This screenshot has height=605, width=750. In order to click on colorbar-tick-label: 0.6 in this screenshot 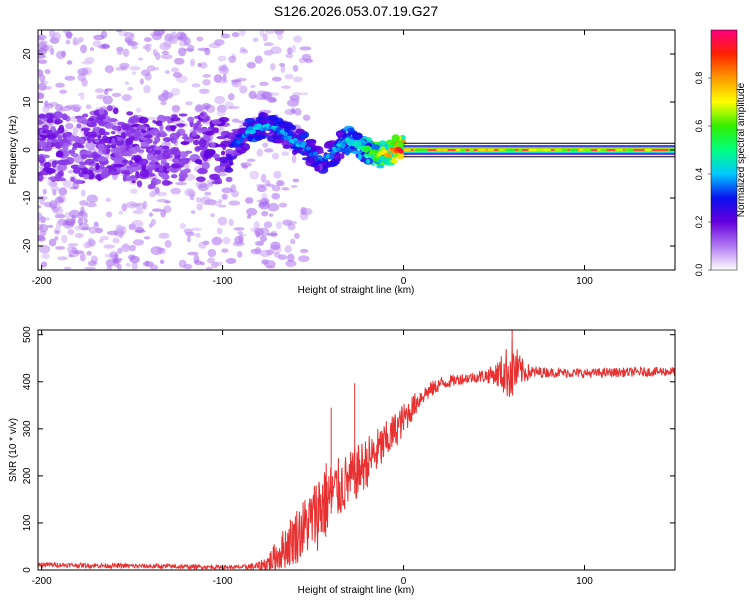, I will do `click(699, 126)`.